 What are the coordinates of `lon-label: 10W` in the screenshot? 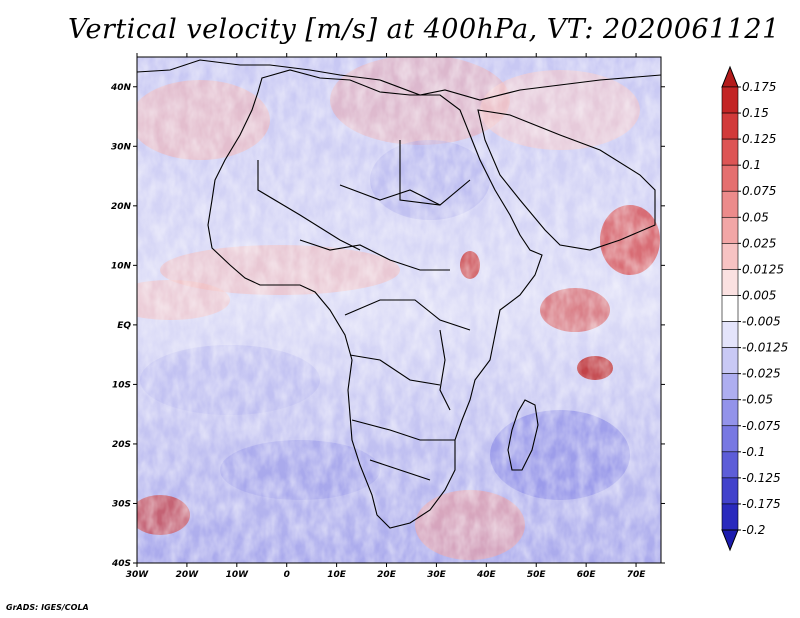 It's located at (238, 575).